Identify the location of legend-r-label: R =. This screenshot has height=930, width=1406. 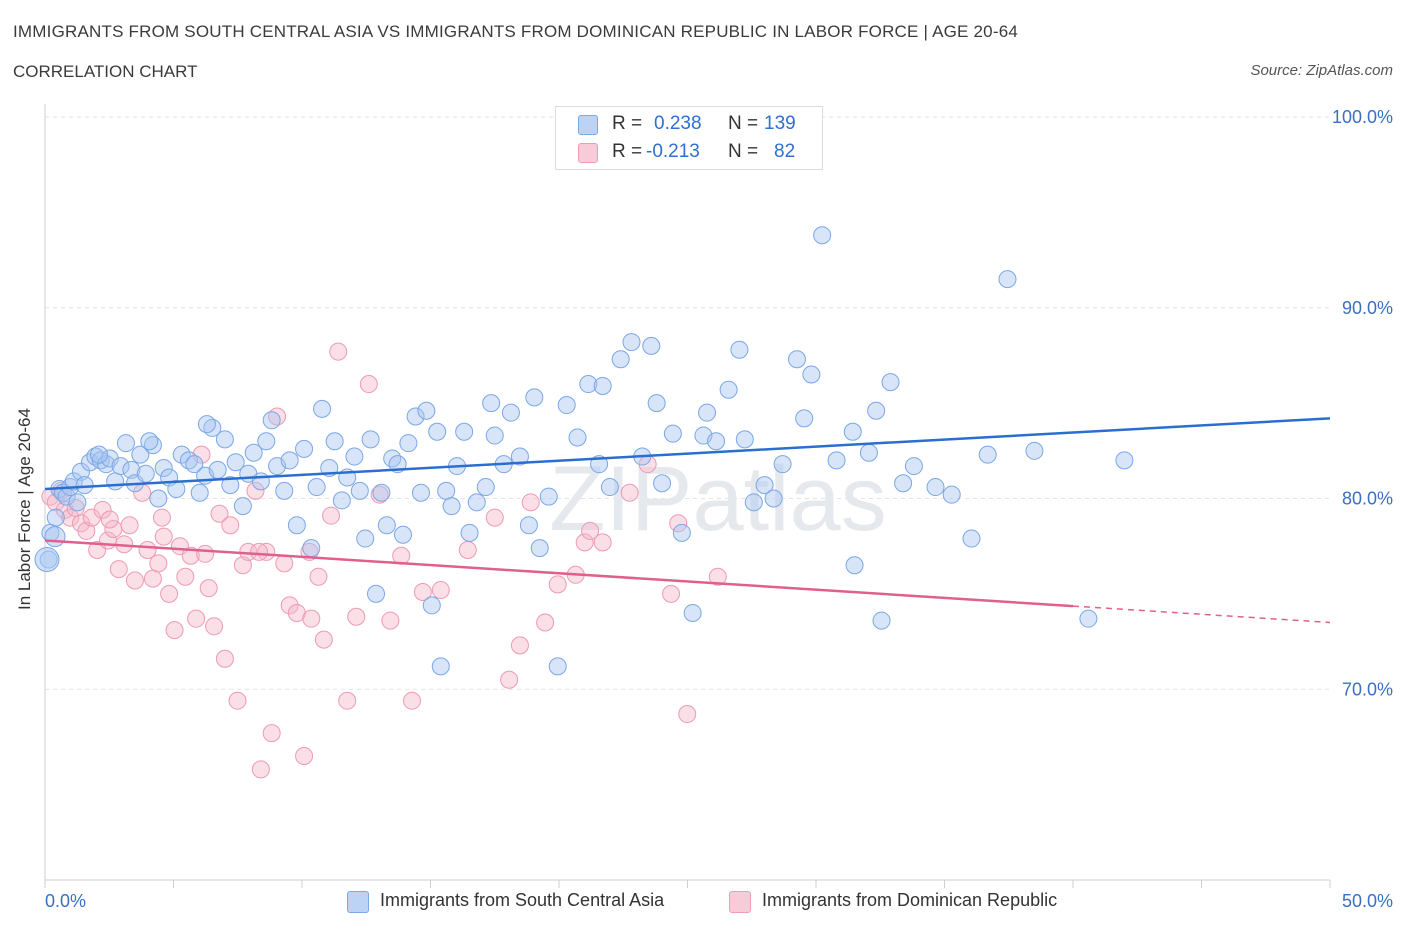
(627, 123).